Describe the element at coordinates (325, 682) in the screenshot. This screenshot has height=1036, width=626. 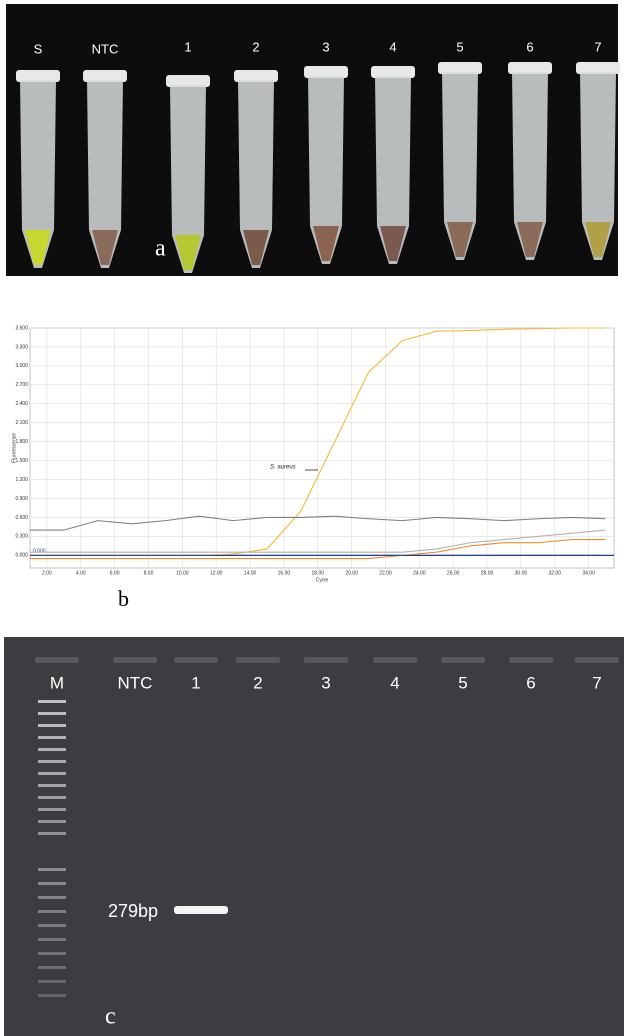
I see `lane-label: 3` at that location.